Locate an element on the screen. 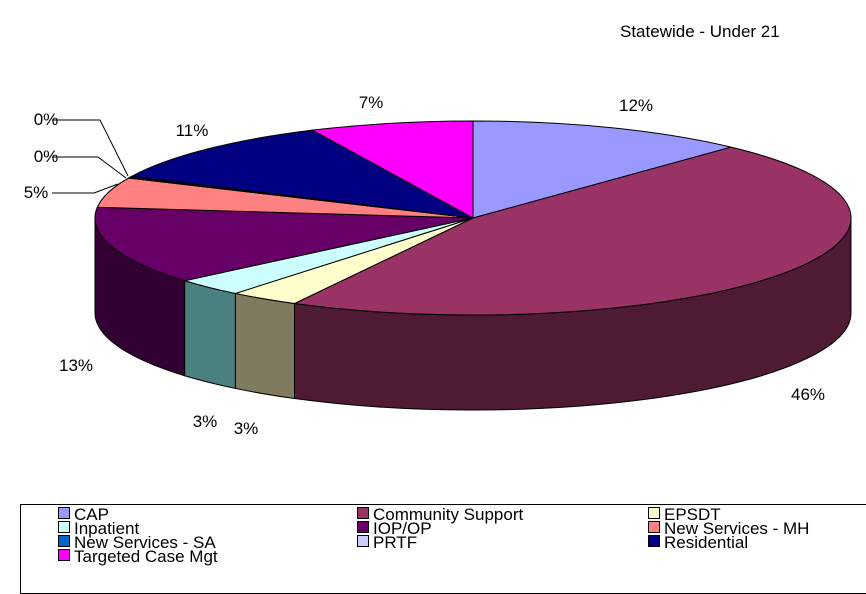  pie-slice-targeted-case-mgt is located at coordinates (392, 169).